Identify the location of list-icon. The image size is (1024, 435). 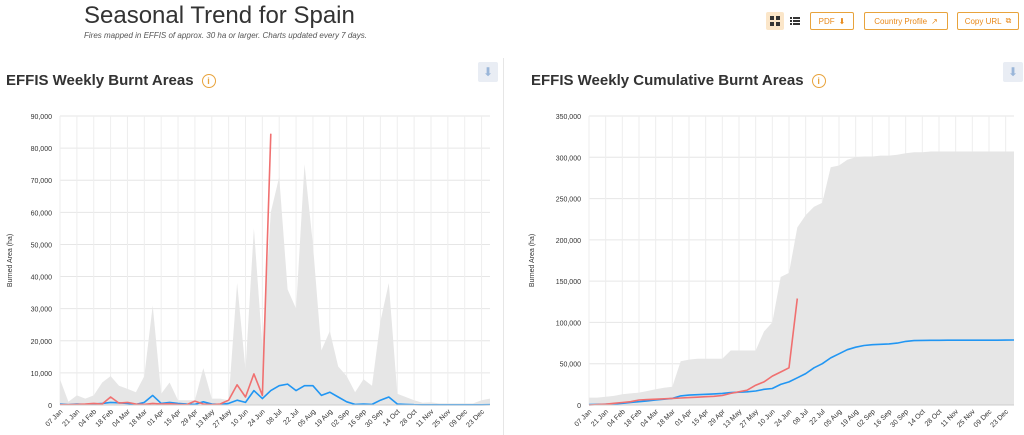
(795, 21).